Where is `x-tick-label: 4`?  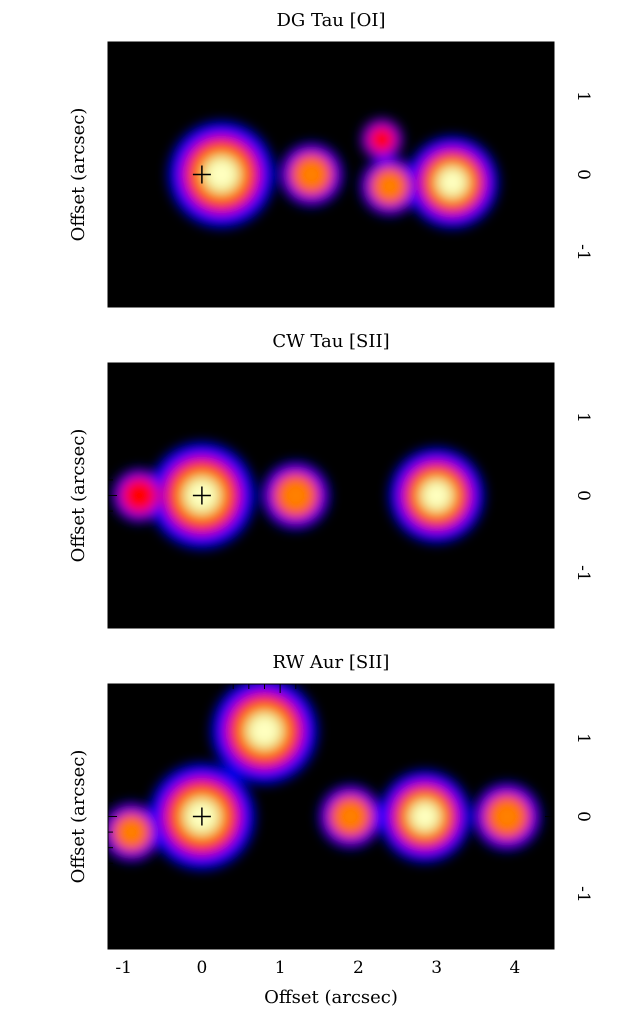 x-tick-label: 4 is located at coordinates (514, 968).